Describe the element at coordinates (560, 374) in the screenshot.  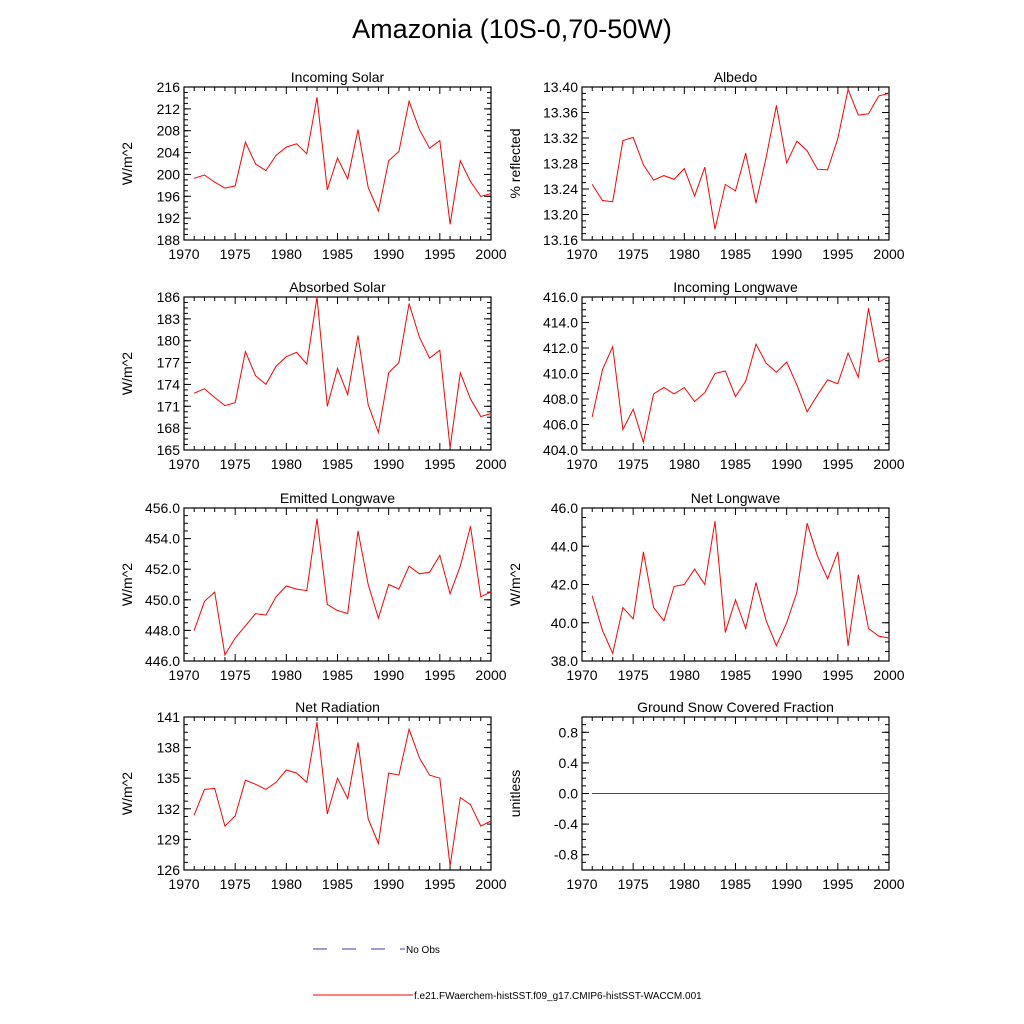
I see `y-tick-label: 410.0` at that location.